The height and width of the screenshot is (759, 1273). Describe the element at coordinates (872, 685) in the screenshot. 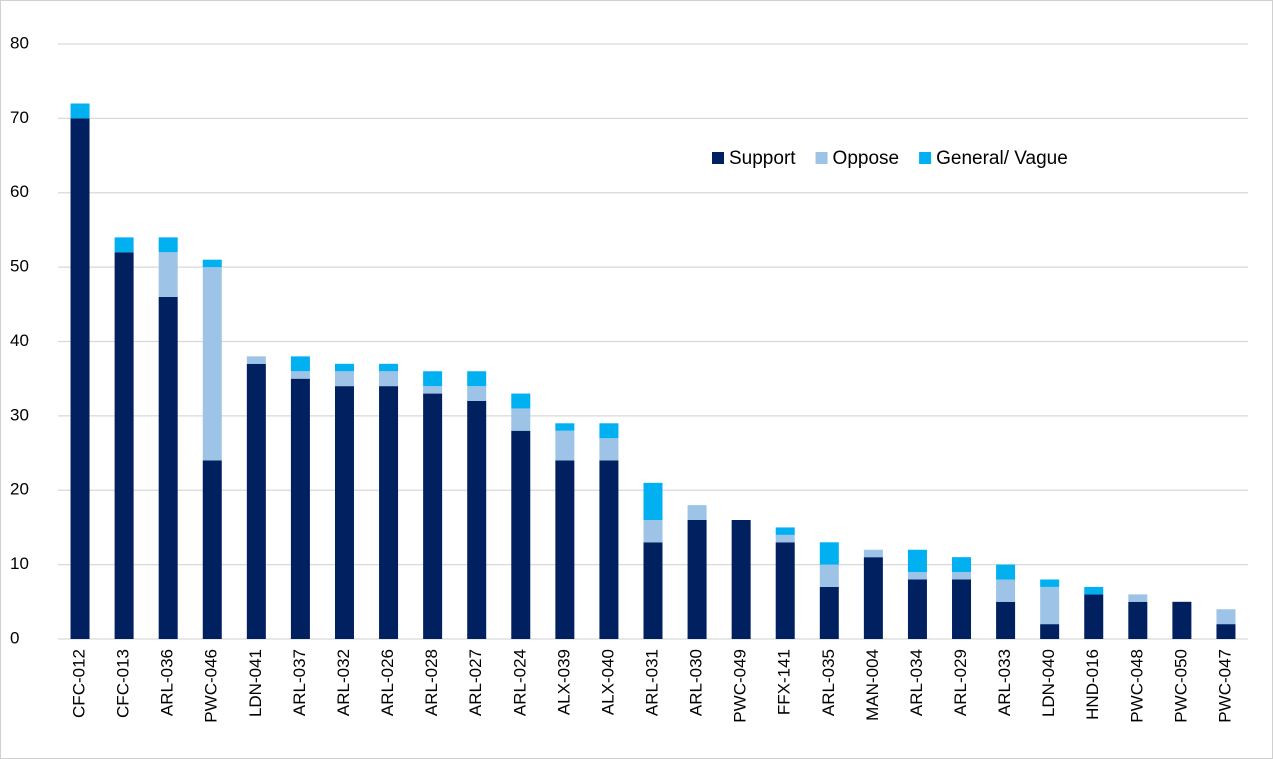

I see `x-tick-label: MAN-004` at that location.